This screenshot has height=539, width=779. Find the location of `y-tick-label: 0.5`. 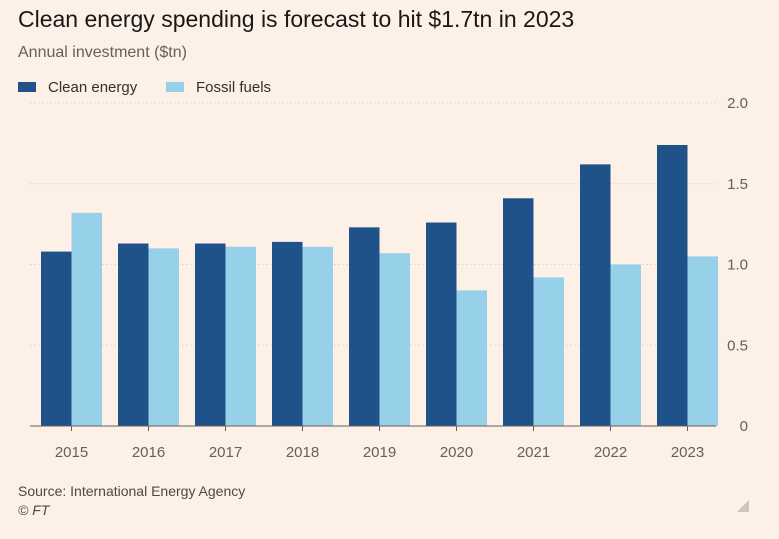

y-tick-label: 0.5 is located at coordinates (737, 345).